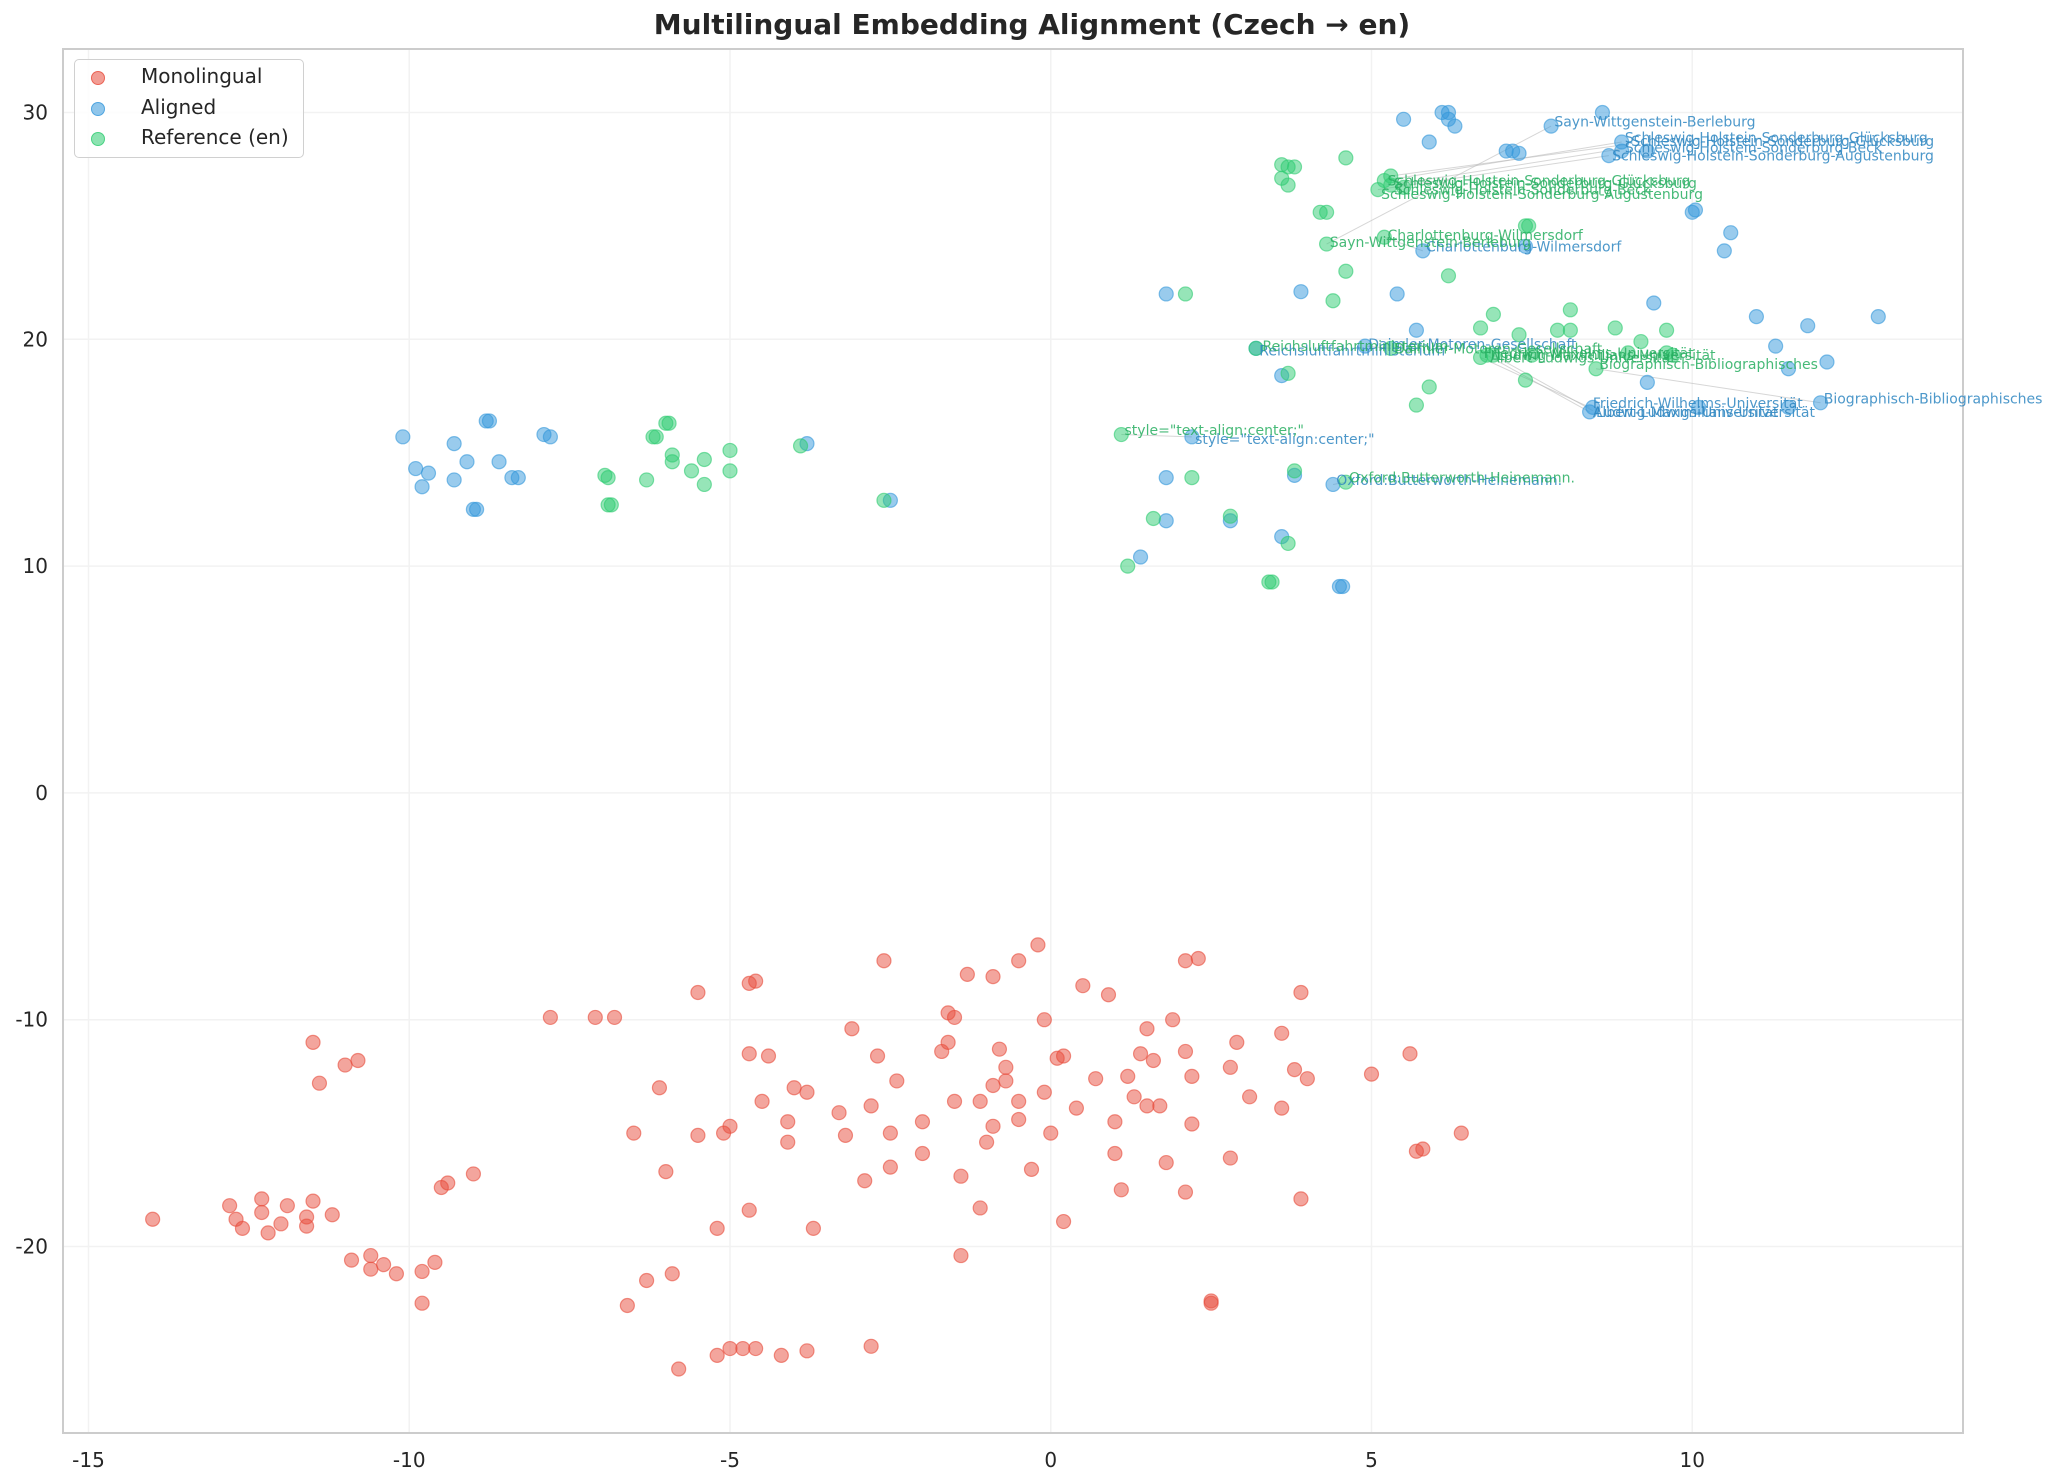 Image resolution: width=2064 pixels, height=1483 pixels. Describe the element at coordinates (98, 109) in the screenshot. I see `aligned-marker-icon` at that location.